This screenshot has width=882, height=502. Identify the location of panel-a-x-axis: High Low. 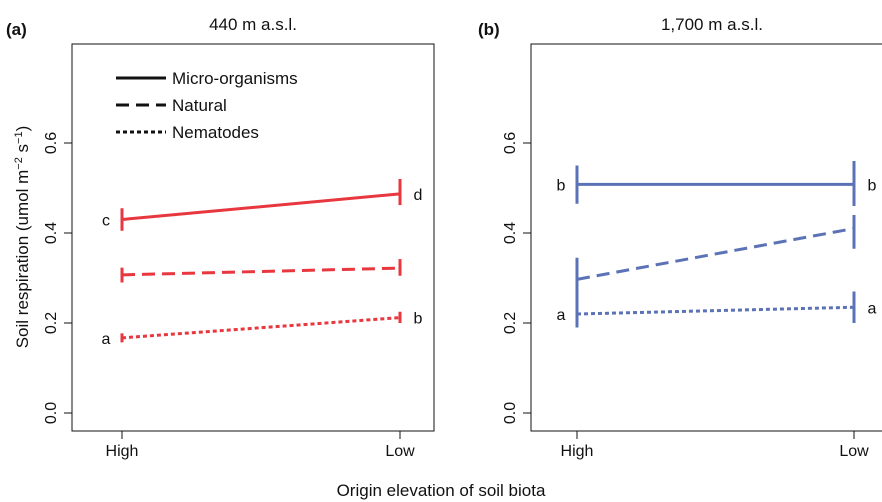
(260, 445).